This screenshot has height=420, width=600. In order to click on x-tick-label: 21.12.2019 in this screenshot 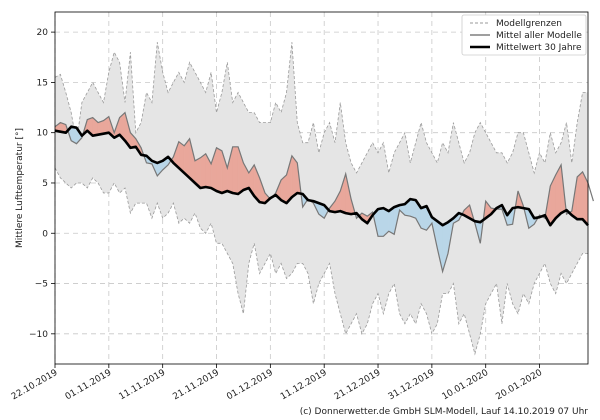, I will do `click(358, 385)`.